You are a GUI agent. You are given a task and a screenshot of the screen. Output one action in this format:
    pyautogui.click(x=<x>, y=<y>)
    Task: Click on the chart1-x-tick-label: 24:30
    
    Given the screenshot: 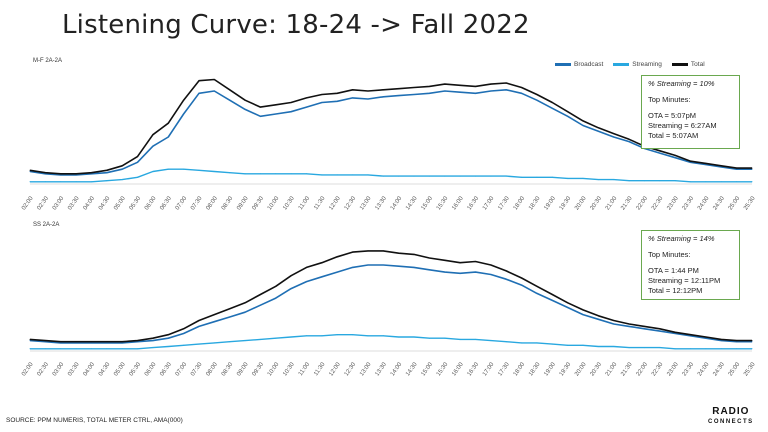 What is the action you would take?
    pyautogui.click(x=719, y=203)
    